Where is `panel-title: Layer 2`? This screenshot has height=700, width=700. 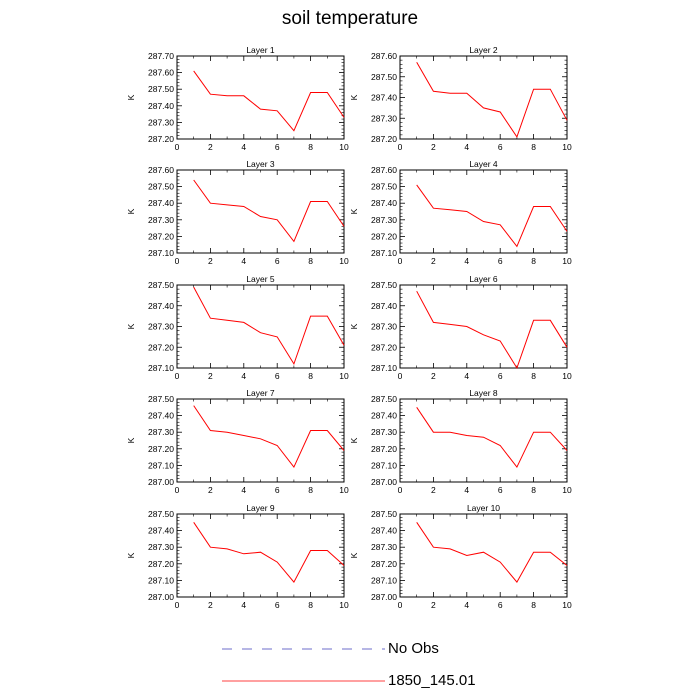 panel-title: Layer 2 is located at coordinates (483, 50).